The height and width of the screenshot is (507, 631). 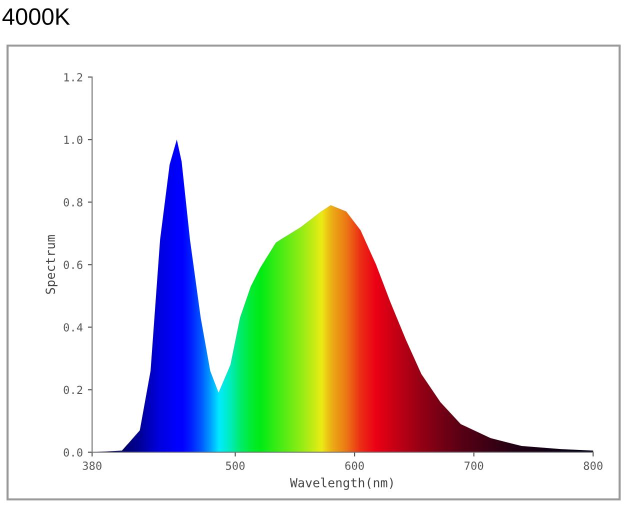 What do you see at coordinates (73, 265) in the screenshot?
I see `y-tick-label: 0.6` at bounding box center [73, 265].